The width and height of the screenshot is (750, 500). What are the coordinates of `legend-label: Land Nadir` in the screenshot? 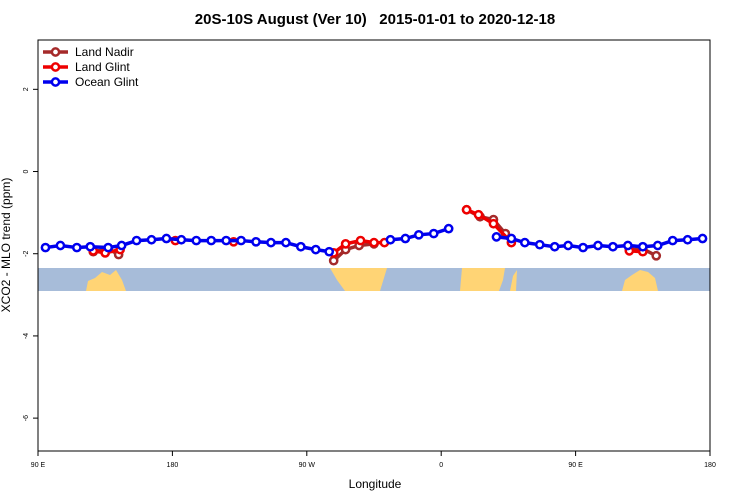 It's located at (104, 52).